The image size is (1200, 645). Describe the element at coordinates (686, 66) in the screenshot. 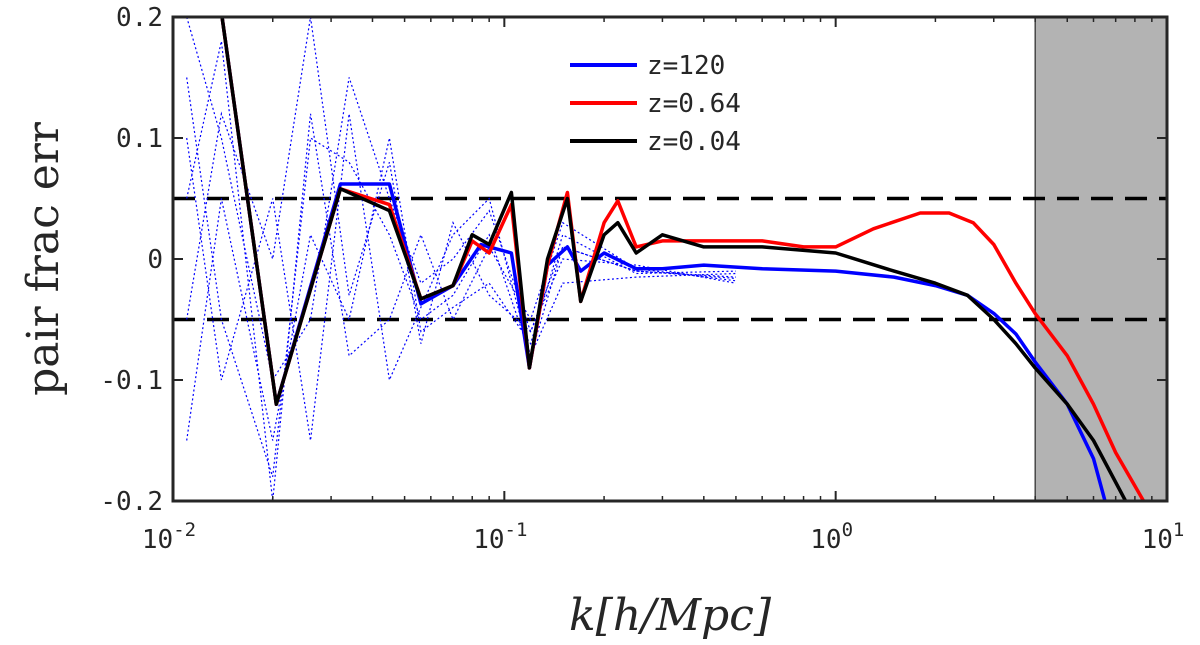

I see `legend-label: z=120` at that location.